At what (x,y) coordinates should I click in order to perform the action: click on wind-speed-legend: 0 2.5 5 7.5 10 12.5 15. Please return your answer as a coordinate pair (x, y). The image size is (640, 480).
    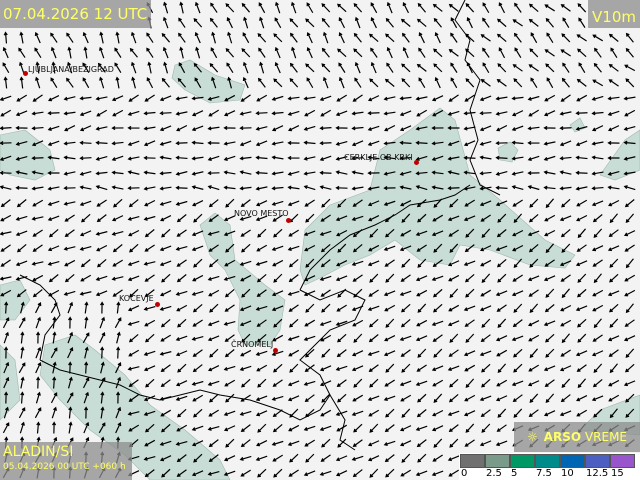
    Looking at the image, I should click on (549, 466).